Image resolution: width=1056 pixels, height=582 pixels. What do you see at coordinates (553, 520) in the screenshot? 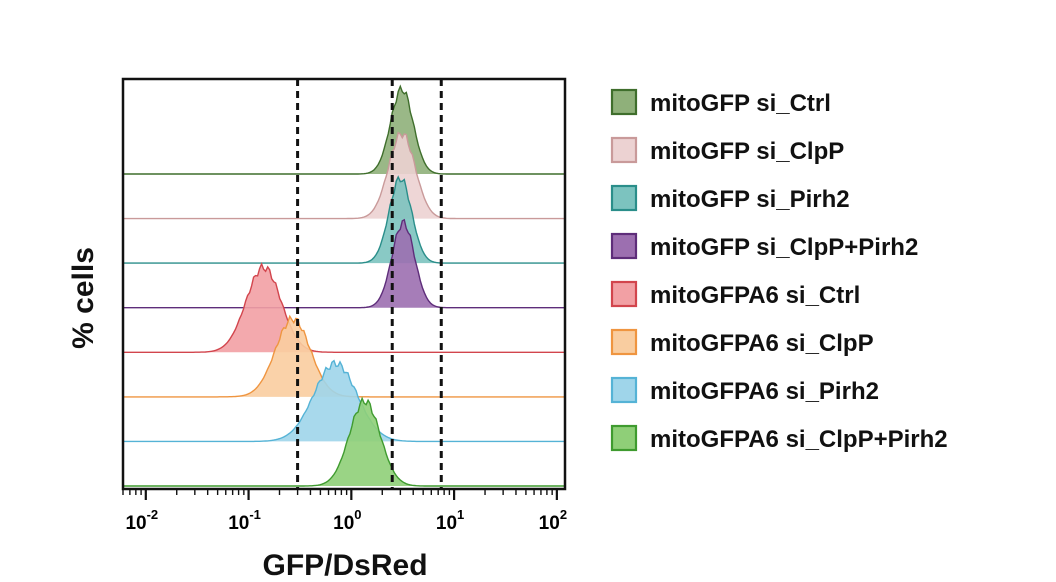
I see `x-tick-label: 10²` at bounding box center [553, 520].